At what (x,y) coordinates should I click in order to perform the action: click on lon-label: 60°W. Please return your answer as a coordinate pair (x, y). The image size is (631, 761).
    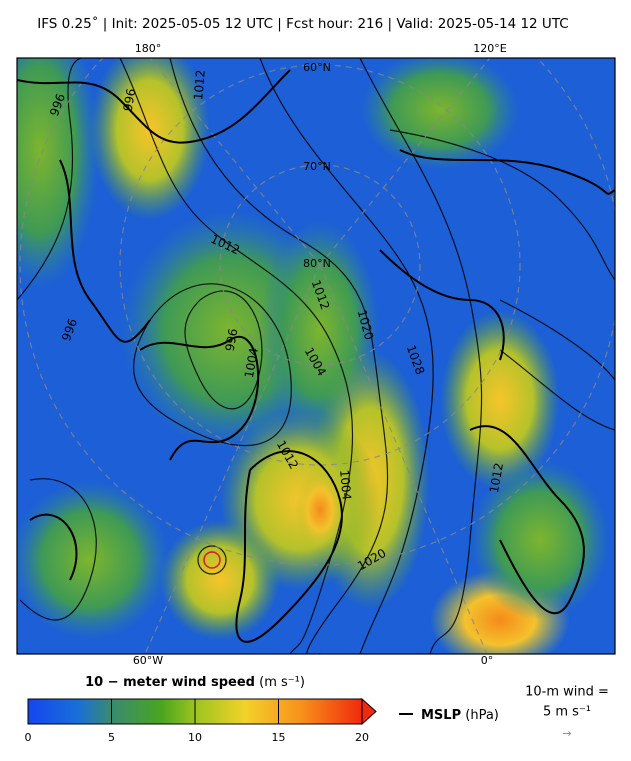
    Looking at the image, I should click on (148, 660).